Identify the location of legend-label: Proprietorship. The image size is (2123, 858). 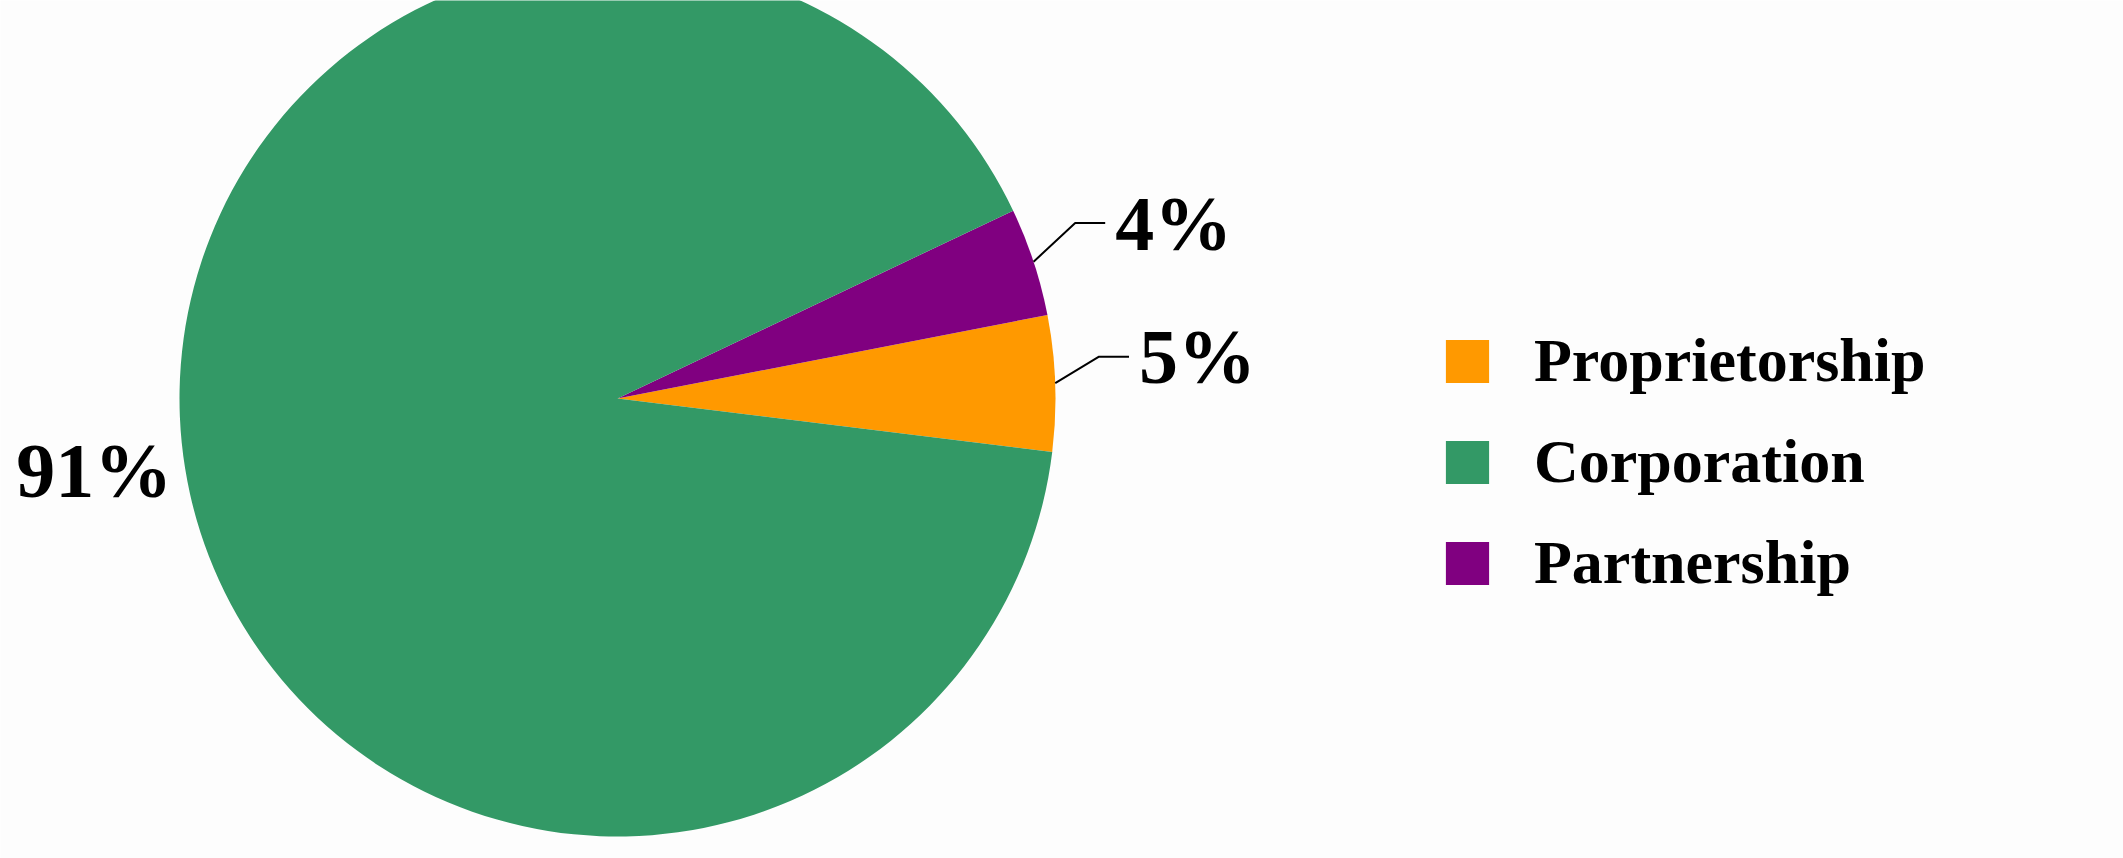
(1730, 360).